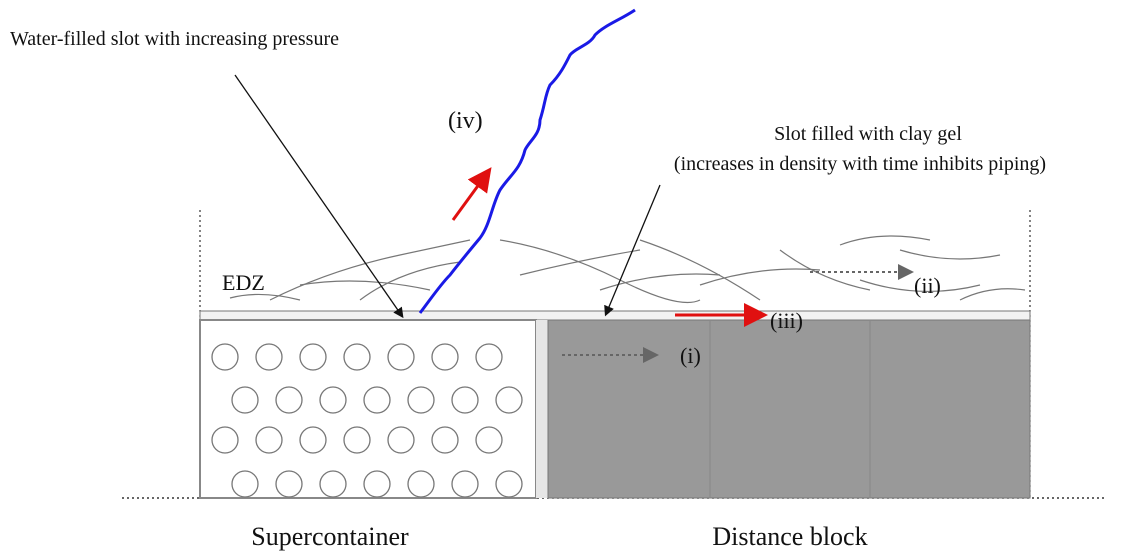 This screenshot has height=557, width=1134. What do you see at coordinates (786, 320) in the screenshot?
I see `label-iii: (iii)` at bounding box center [786, 320].